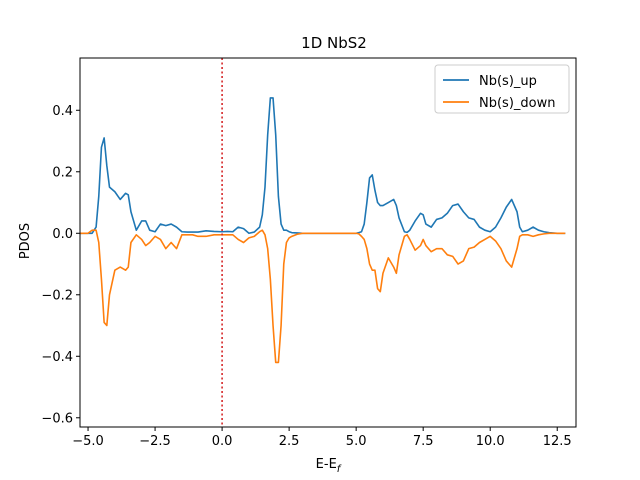 This screenshot has height=480, width=640. What do you see at coordinates (356, 441) in the screenshot?
I see `x-tick-label: 5.0` at bounding box center [356, 441].